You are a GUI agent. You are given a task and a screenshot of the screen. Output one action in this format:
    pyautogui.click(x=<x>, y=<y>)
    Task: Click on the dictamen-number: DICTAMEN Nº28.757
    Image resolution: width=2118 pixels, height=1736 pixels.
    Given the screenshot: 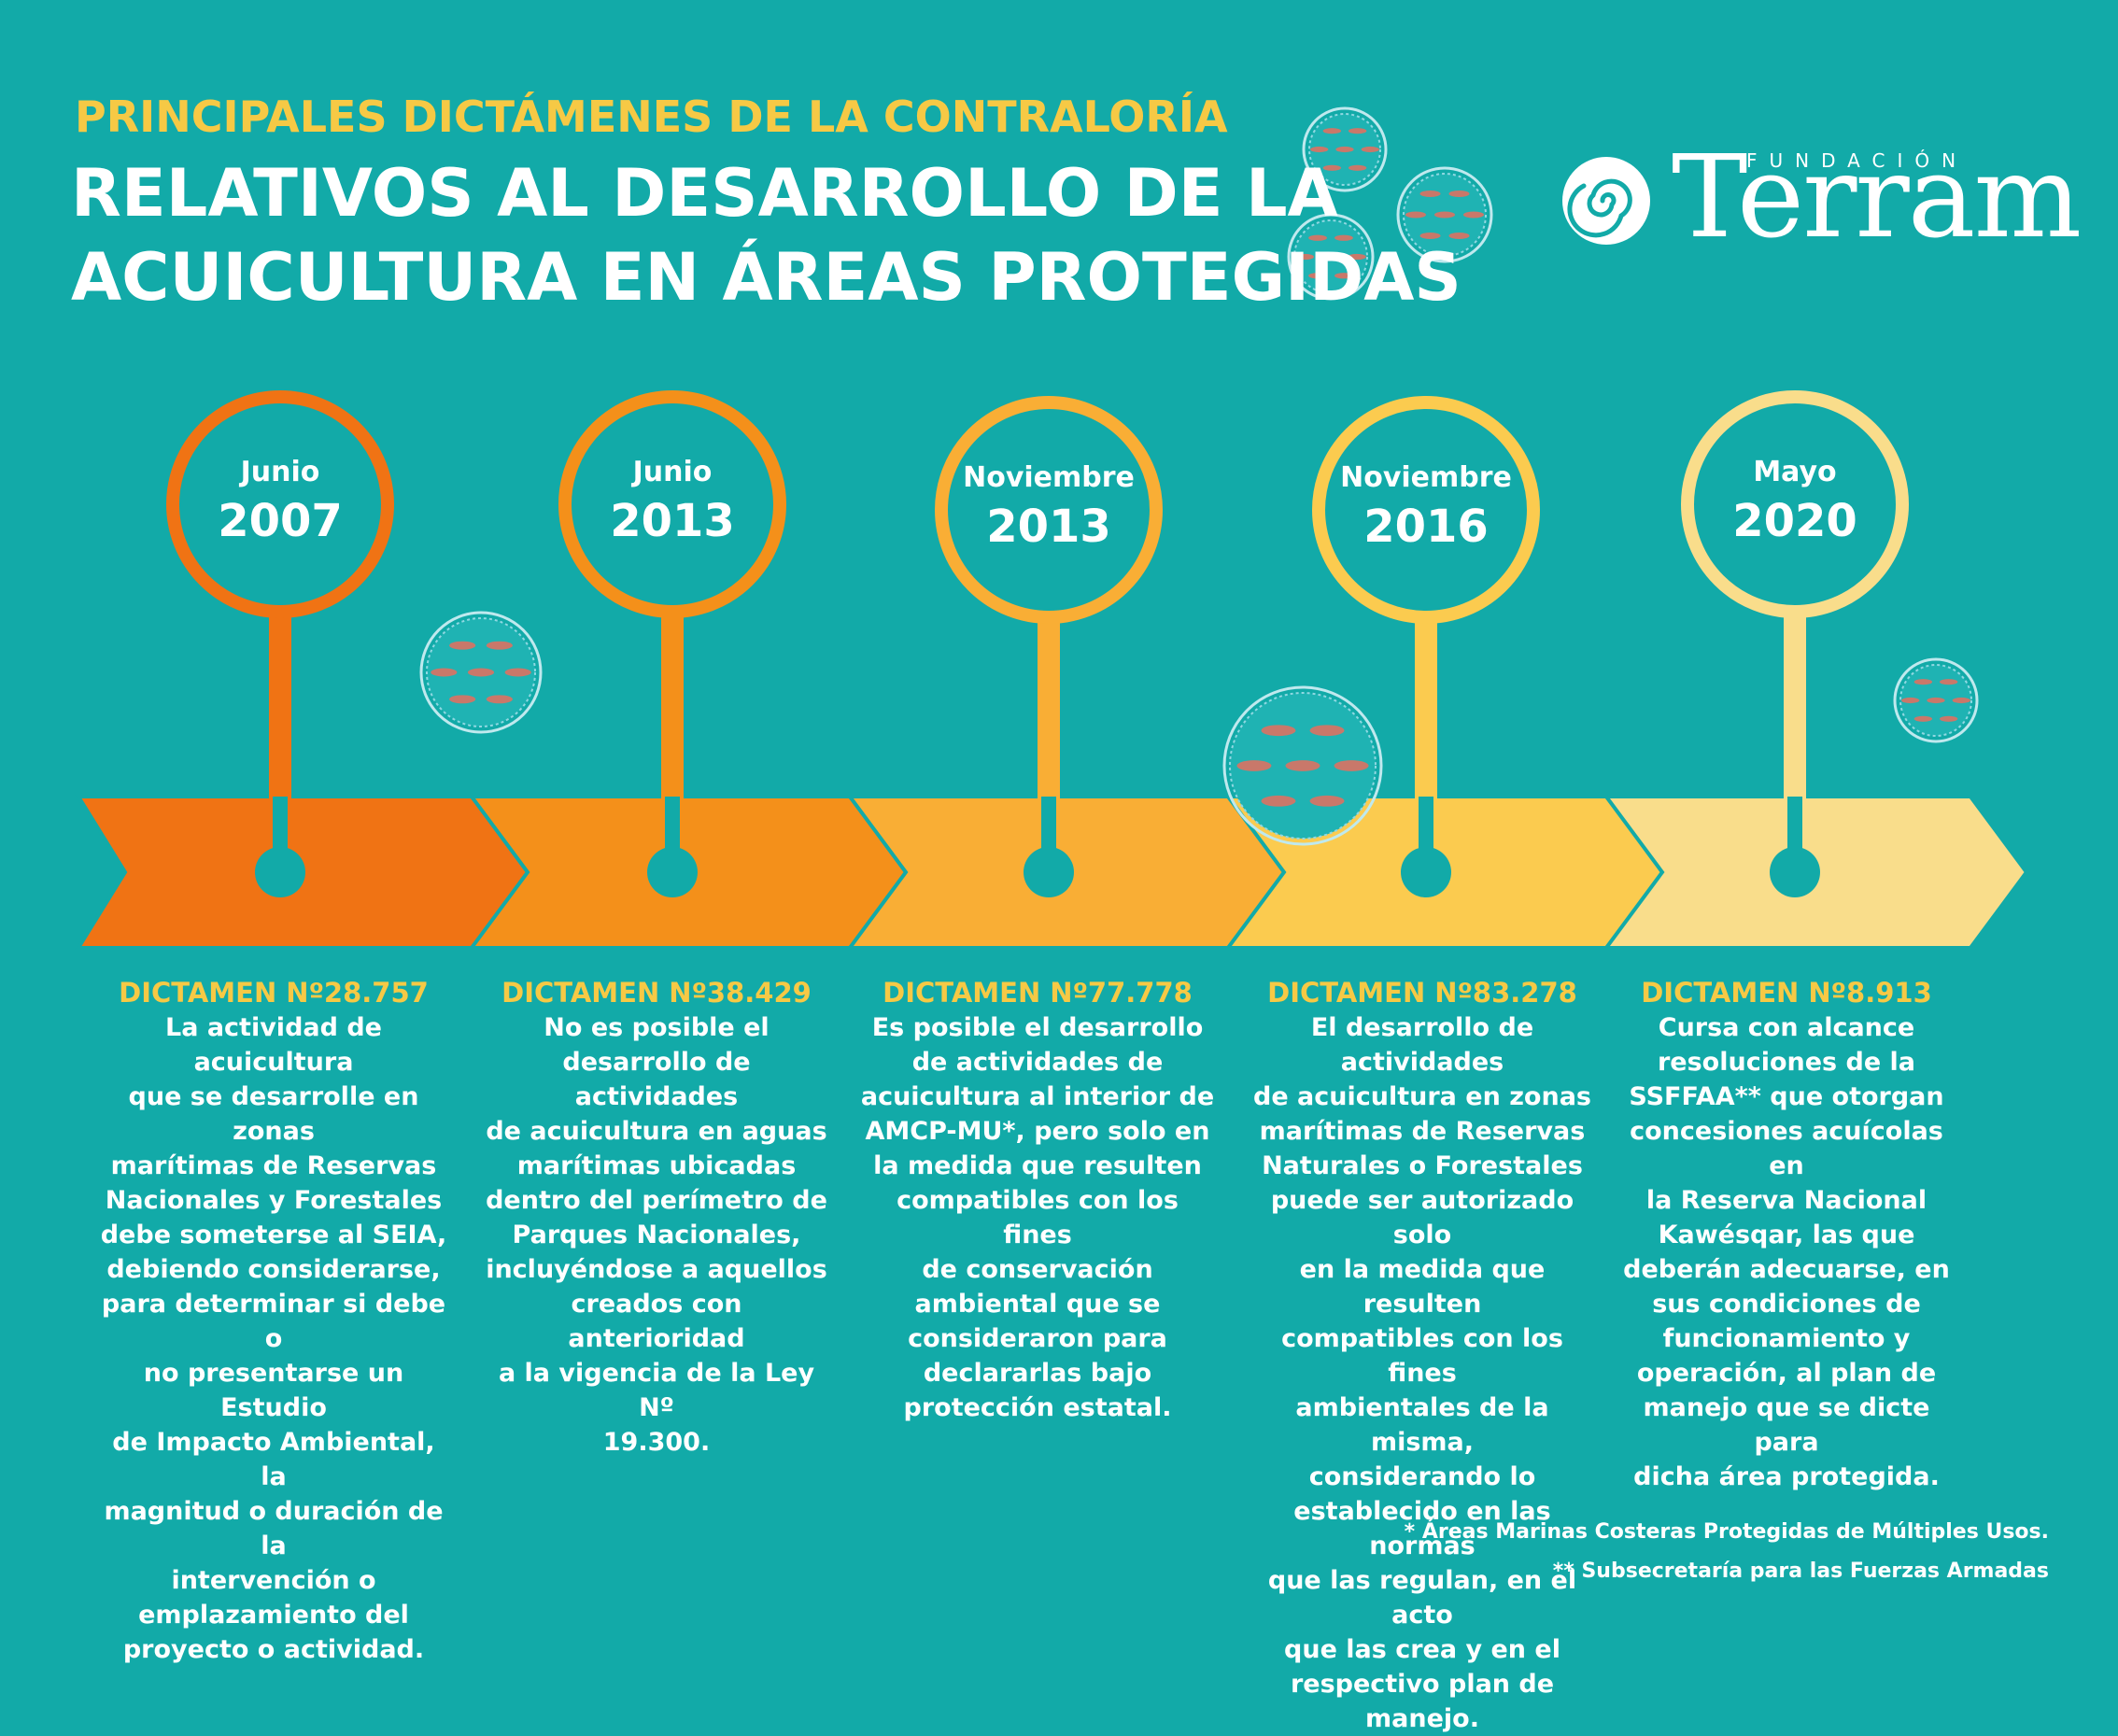 What is the action you would take?
    pyautogui.click(x=274, y=993)
    